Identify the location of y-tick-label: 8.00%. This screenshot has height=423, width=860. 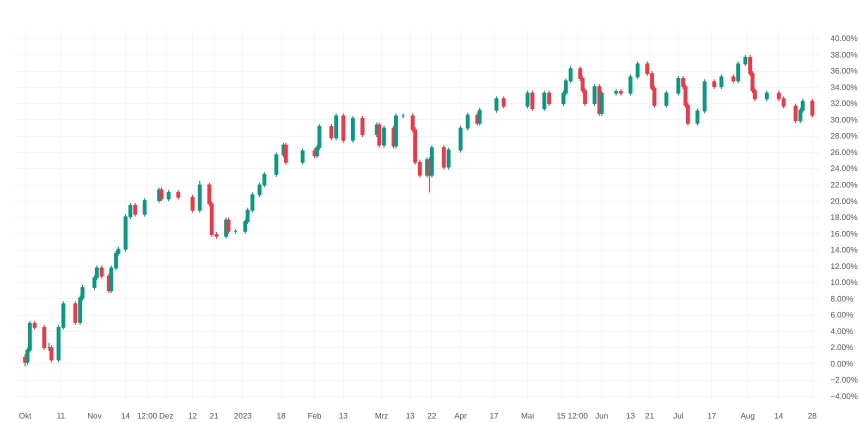
(842, 299).